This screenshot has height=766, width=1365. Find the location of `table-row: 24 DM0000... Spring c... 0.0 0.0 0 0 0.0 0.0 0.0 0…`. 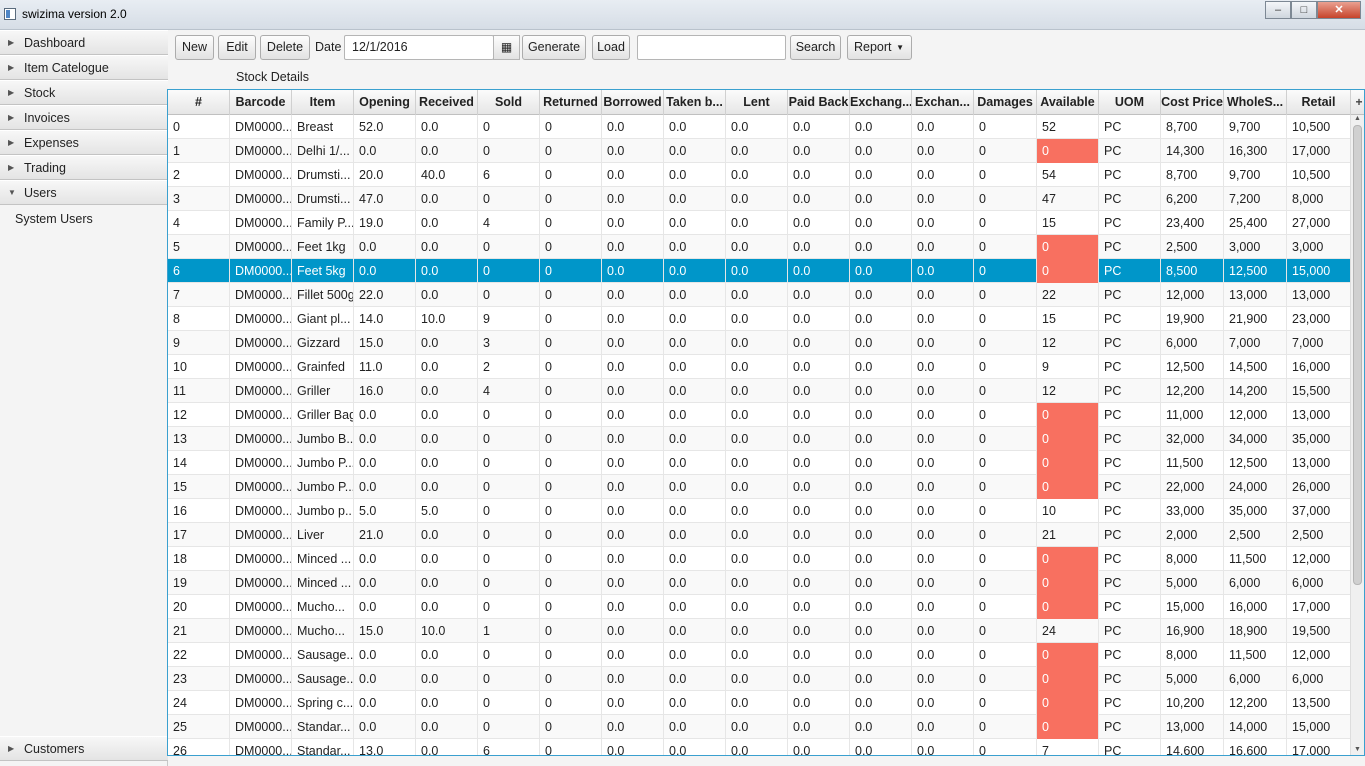

table-row: 24 DM0000... Spring c... 0.0 0.0 0 0 0.0 0.0 0.0 0… is located at coordinates (760, 703).